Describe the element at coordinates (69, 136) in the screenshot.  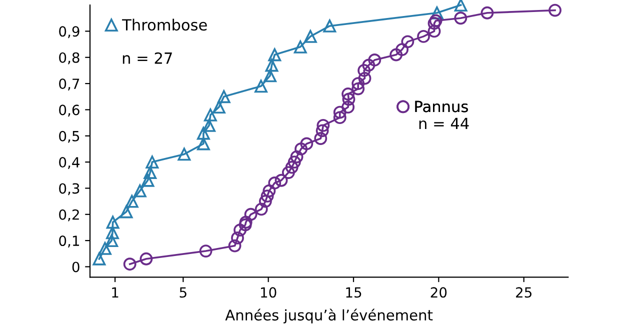
I see `y-tick-label: 0,5` at that location.